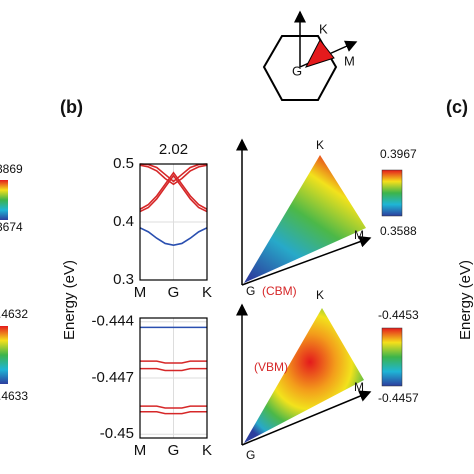 This screenshot has width=474, height=474. I want to click on colorbar-min: 0.3588, so click(398, 231).